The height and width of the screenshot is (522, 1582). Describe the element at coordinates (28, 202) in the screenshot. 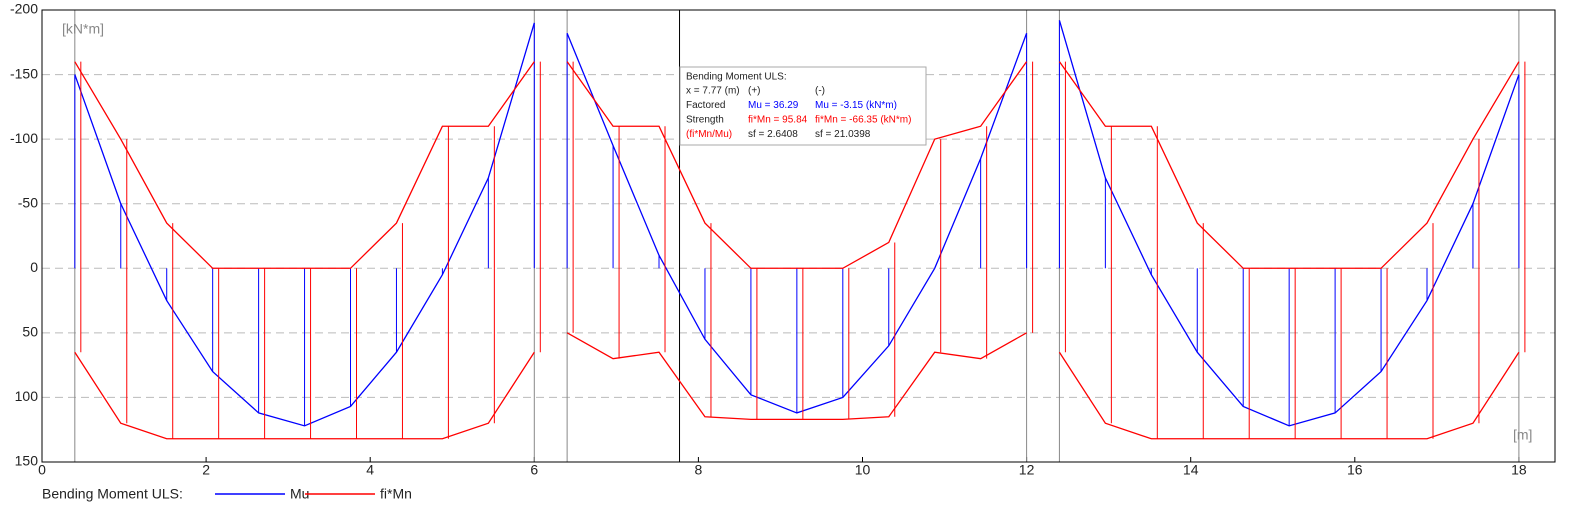

I see `y-tick-label: -50` at that location.